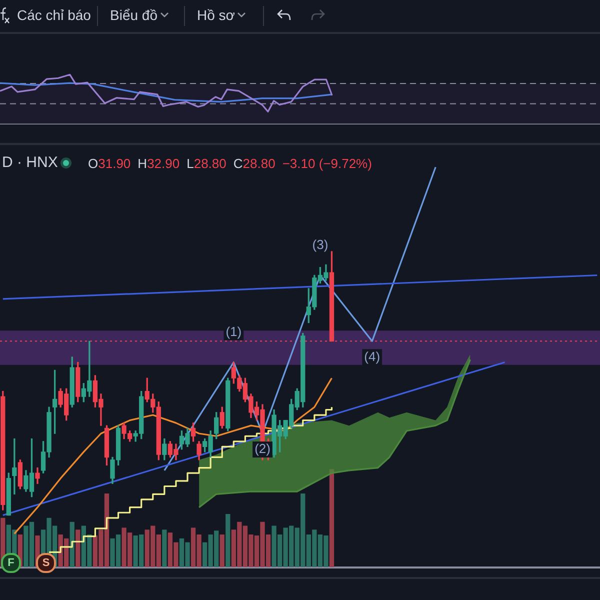 The height and width of the screenshot is (600, 600). I want to click on annotation: (4), so click(372, 356).